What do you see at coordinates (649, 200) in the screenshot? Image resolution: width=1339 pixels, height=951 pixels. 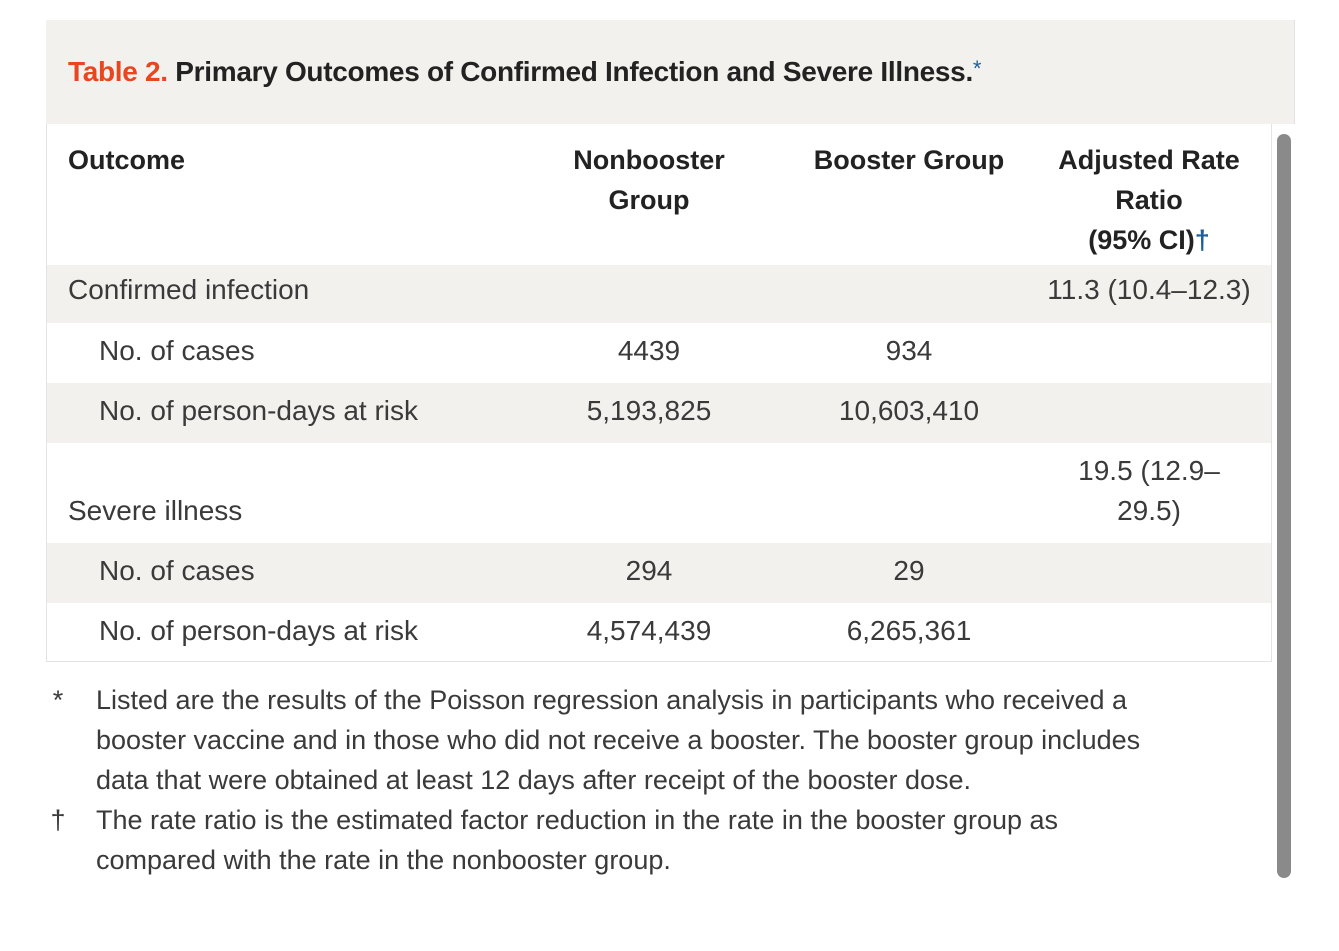 I see `header-nonbooster-line2: Group` at bounding box center [649, 200].